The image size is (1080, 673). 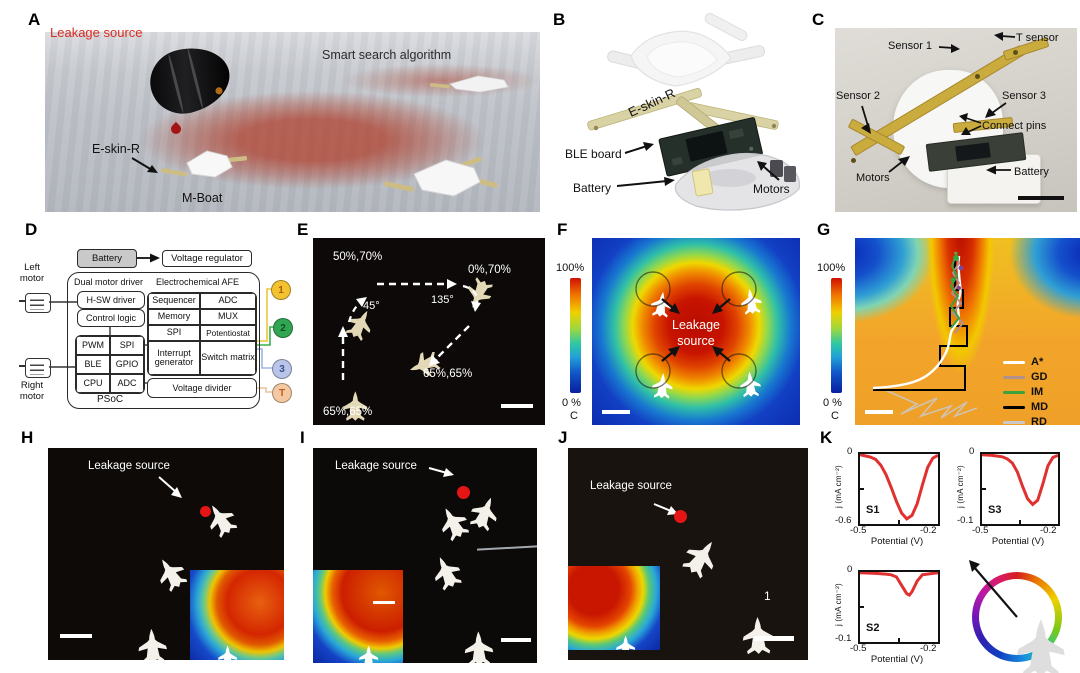 What do you see at coordinates (570, 268) in the screenshot?
I see `colorbar-max: 100%` at bounding box center [570, 268].